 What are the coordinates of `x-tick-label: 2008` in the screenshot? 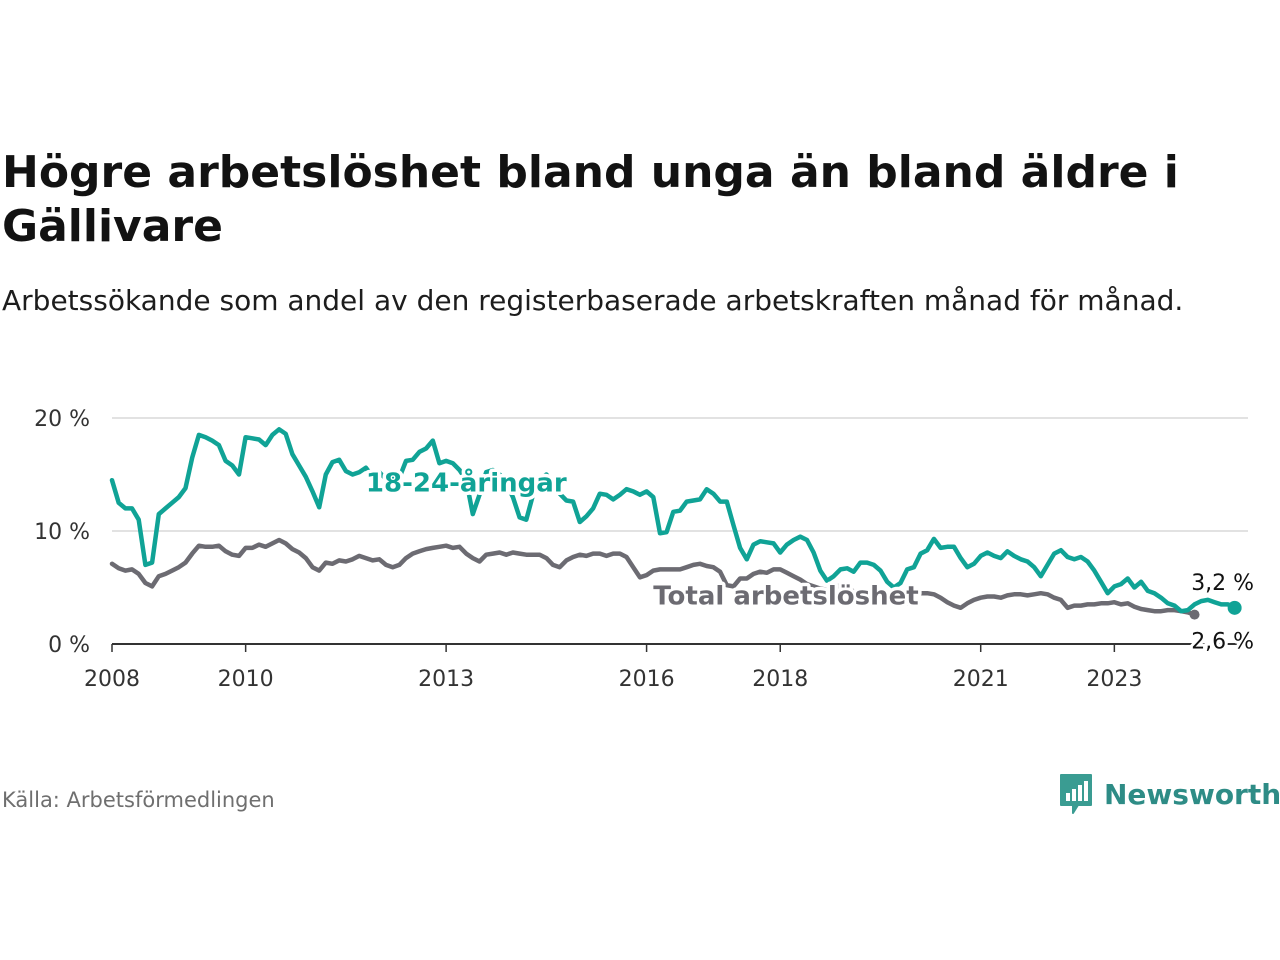 It's located at (112, 679).